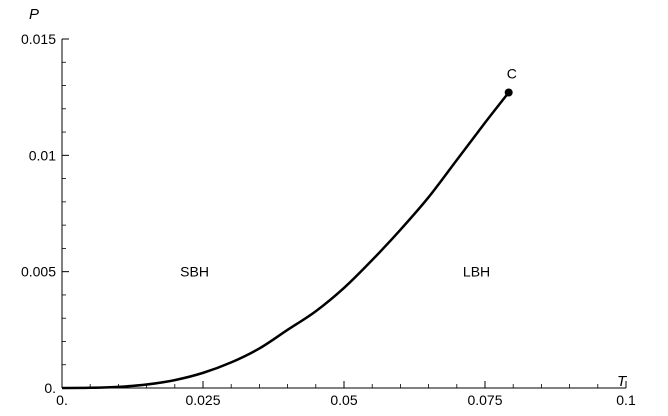  What do you see at coordinates (42, 155) in the screenshot?
I see `y-tick-label: 0.01` at bounding box center [42, 155].